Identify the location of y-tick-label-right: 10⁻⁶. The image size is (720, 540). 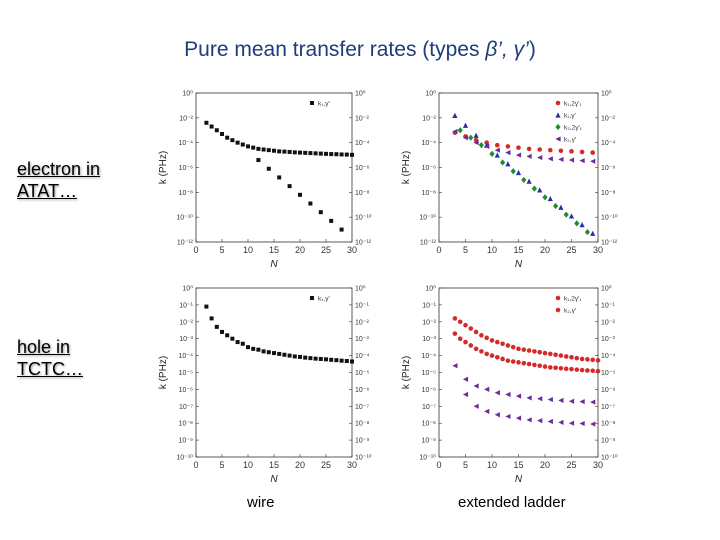
(608, 168).